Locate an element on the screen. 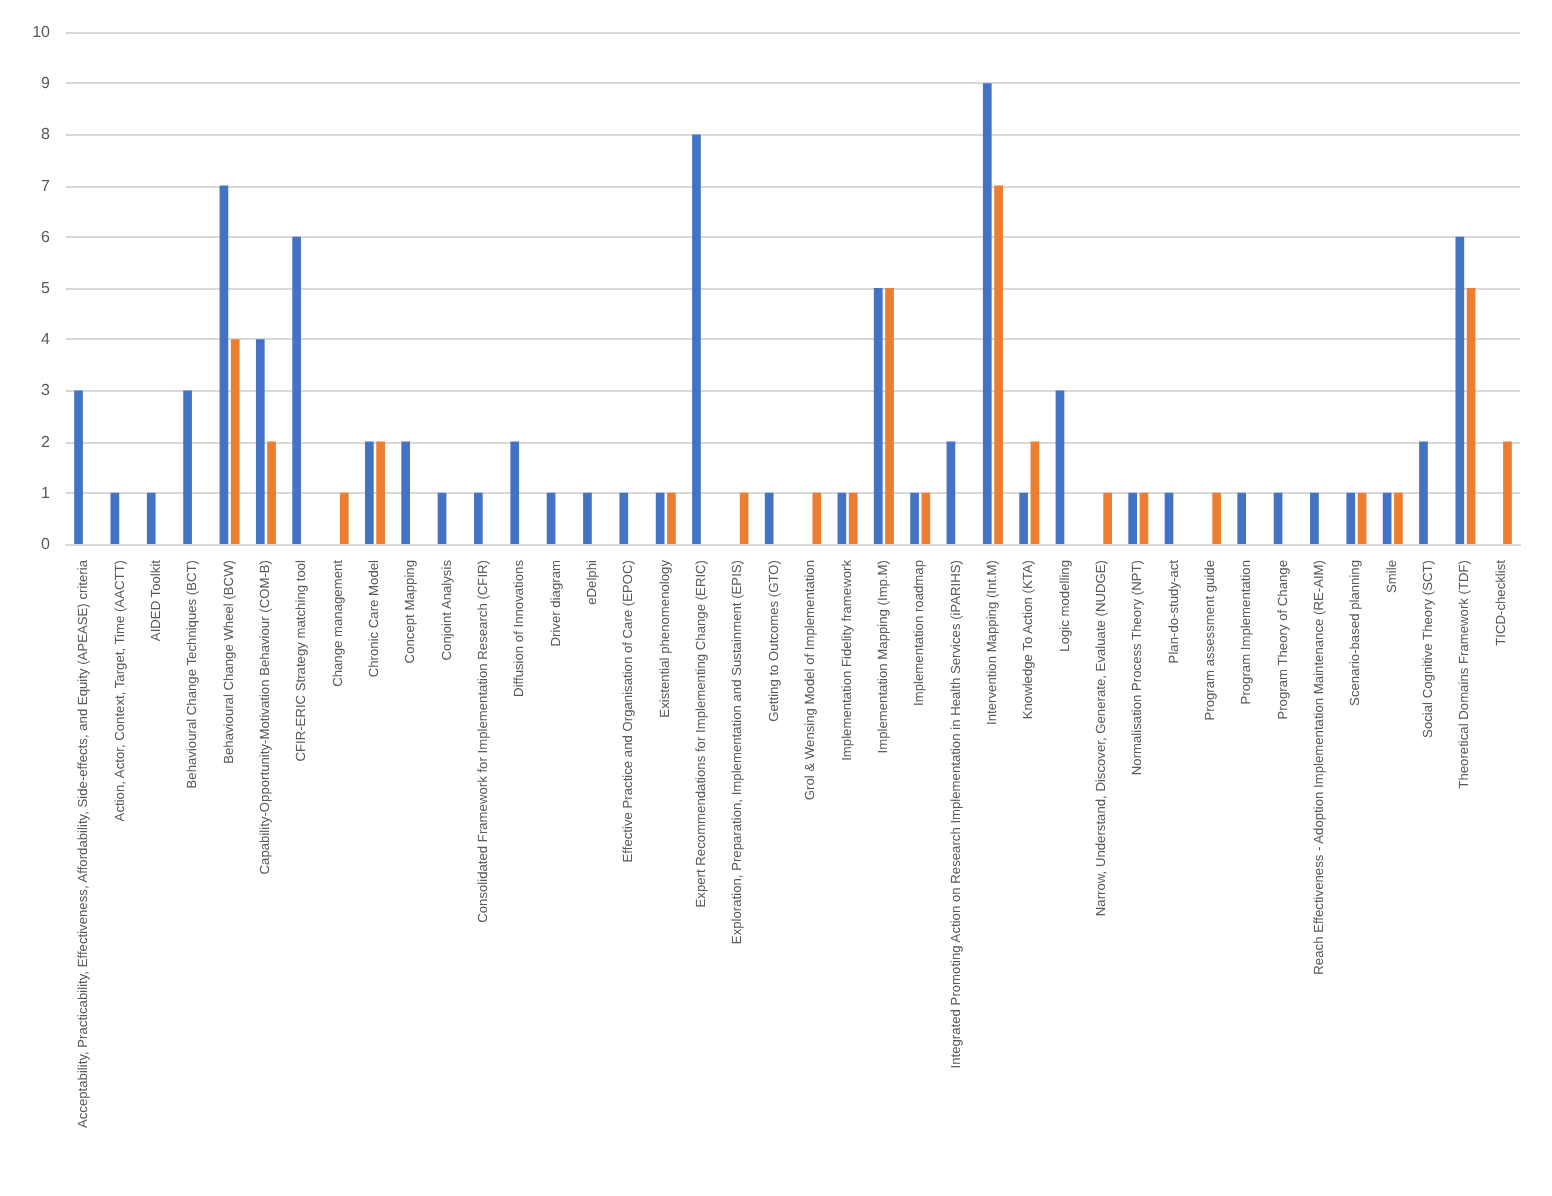 The width and height of the screenshot is (1552, 1196). y-tick-label: 0 is located at coordinates (46, 544).